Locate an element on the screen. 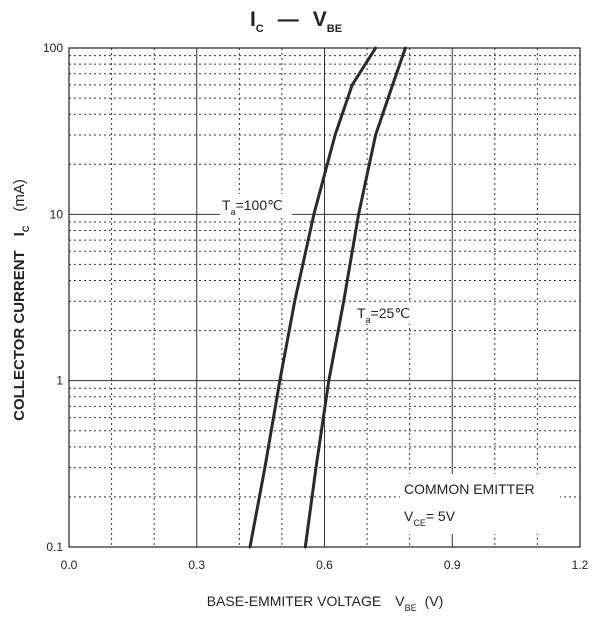 The height and width of the screenshot is (619, 592). y-axis-label: COLLECTOR CURRENT IC (mA) is located at coordinates (21, 300).